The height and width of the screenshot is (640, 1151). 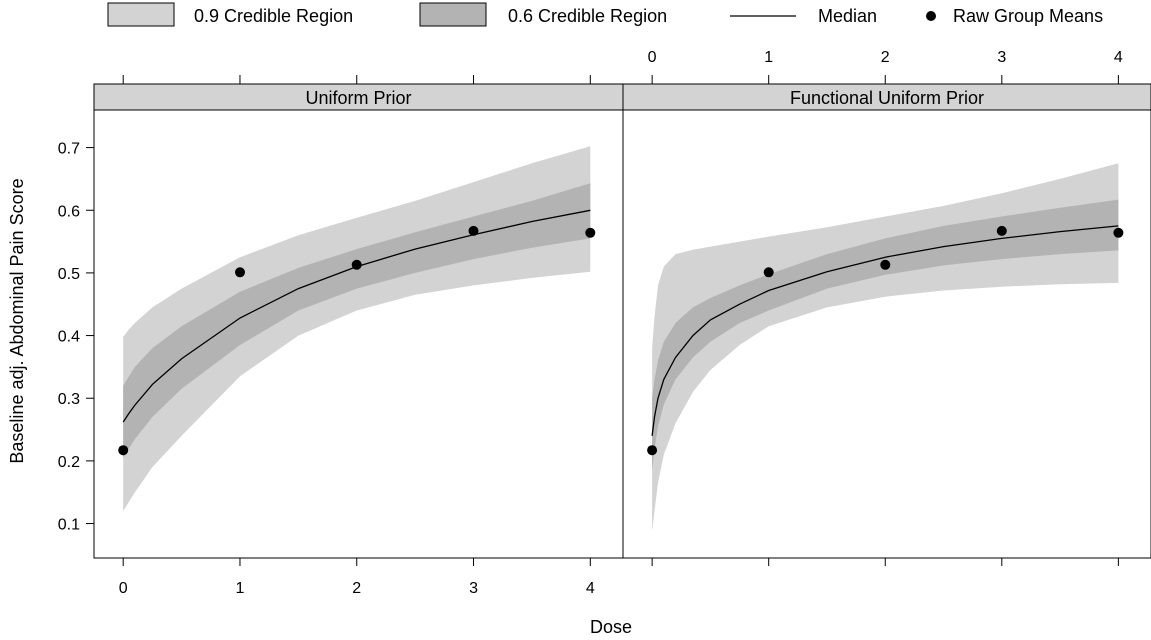 I want to click on y-axis-label: Baseline adj. Abdominal Pain Score, so click(x=17, y=320).